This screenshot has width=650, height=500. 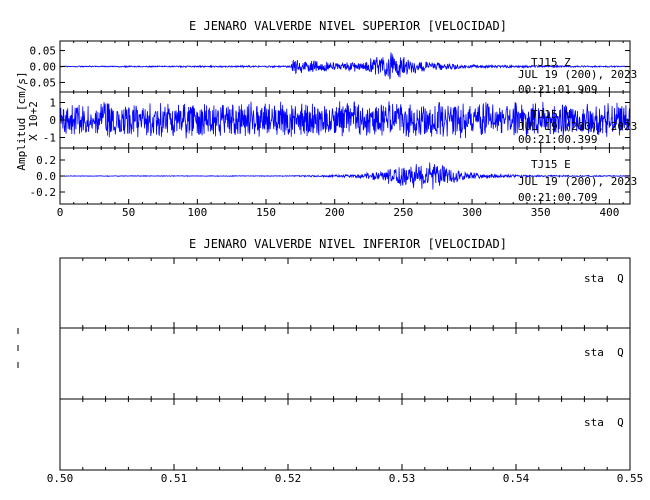 I want to click on upper-x-axis: 0 50 100 150 200 250 300 350 400, so click(x=338, y=212).